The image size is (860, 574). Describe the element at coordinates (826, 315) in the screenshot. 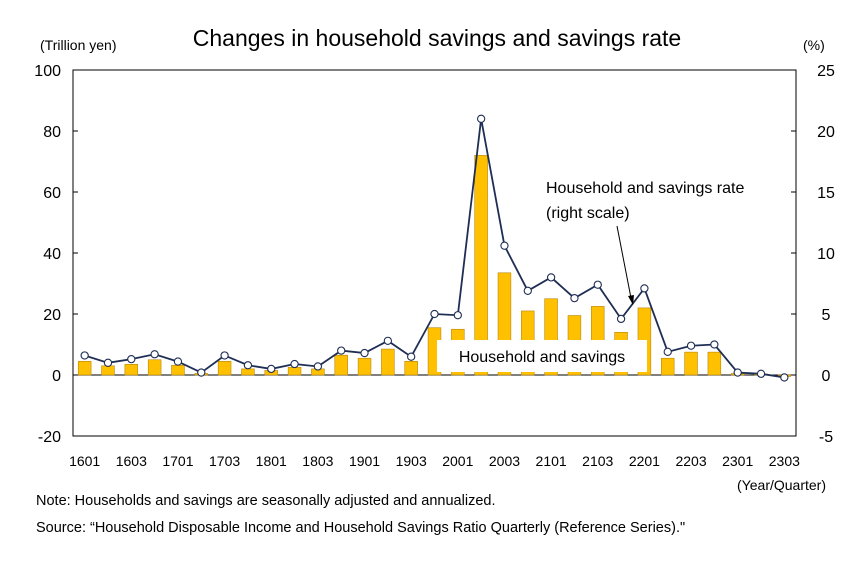

I see `right-tick-label: 5` at that location.